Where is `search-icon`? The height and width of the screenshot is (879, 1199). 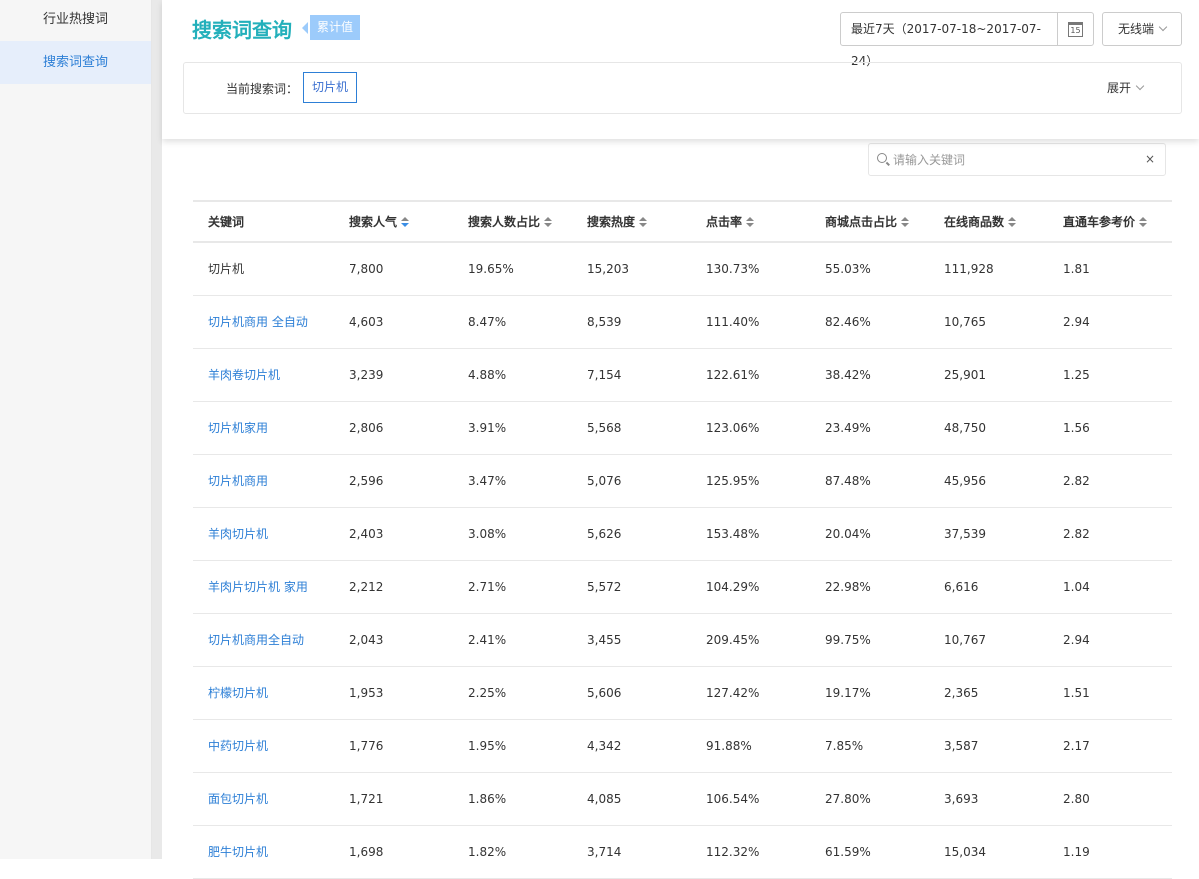 search-icon is located at coordinates (882, 158).